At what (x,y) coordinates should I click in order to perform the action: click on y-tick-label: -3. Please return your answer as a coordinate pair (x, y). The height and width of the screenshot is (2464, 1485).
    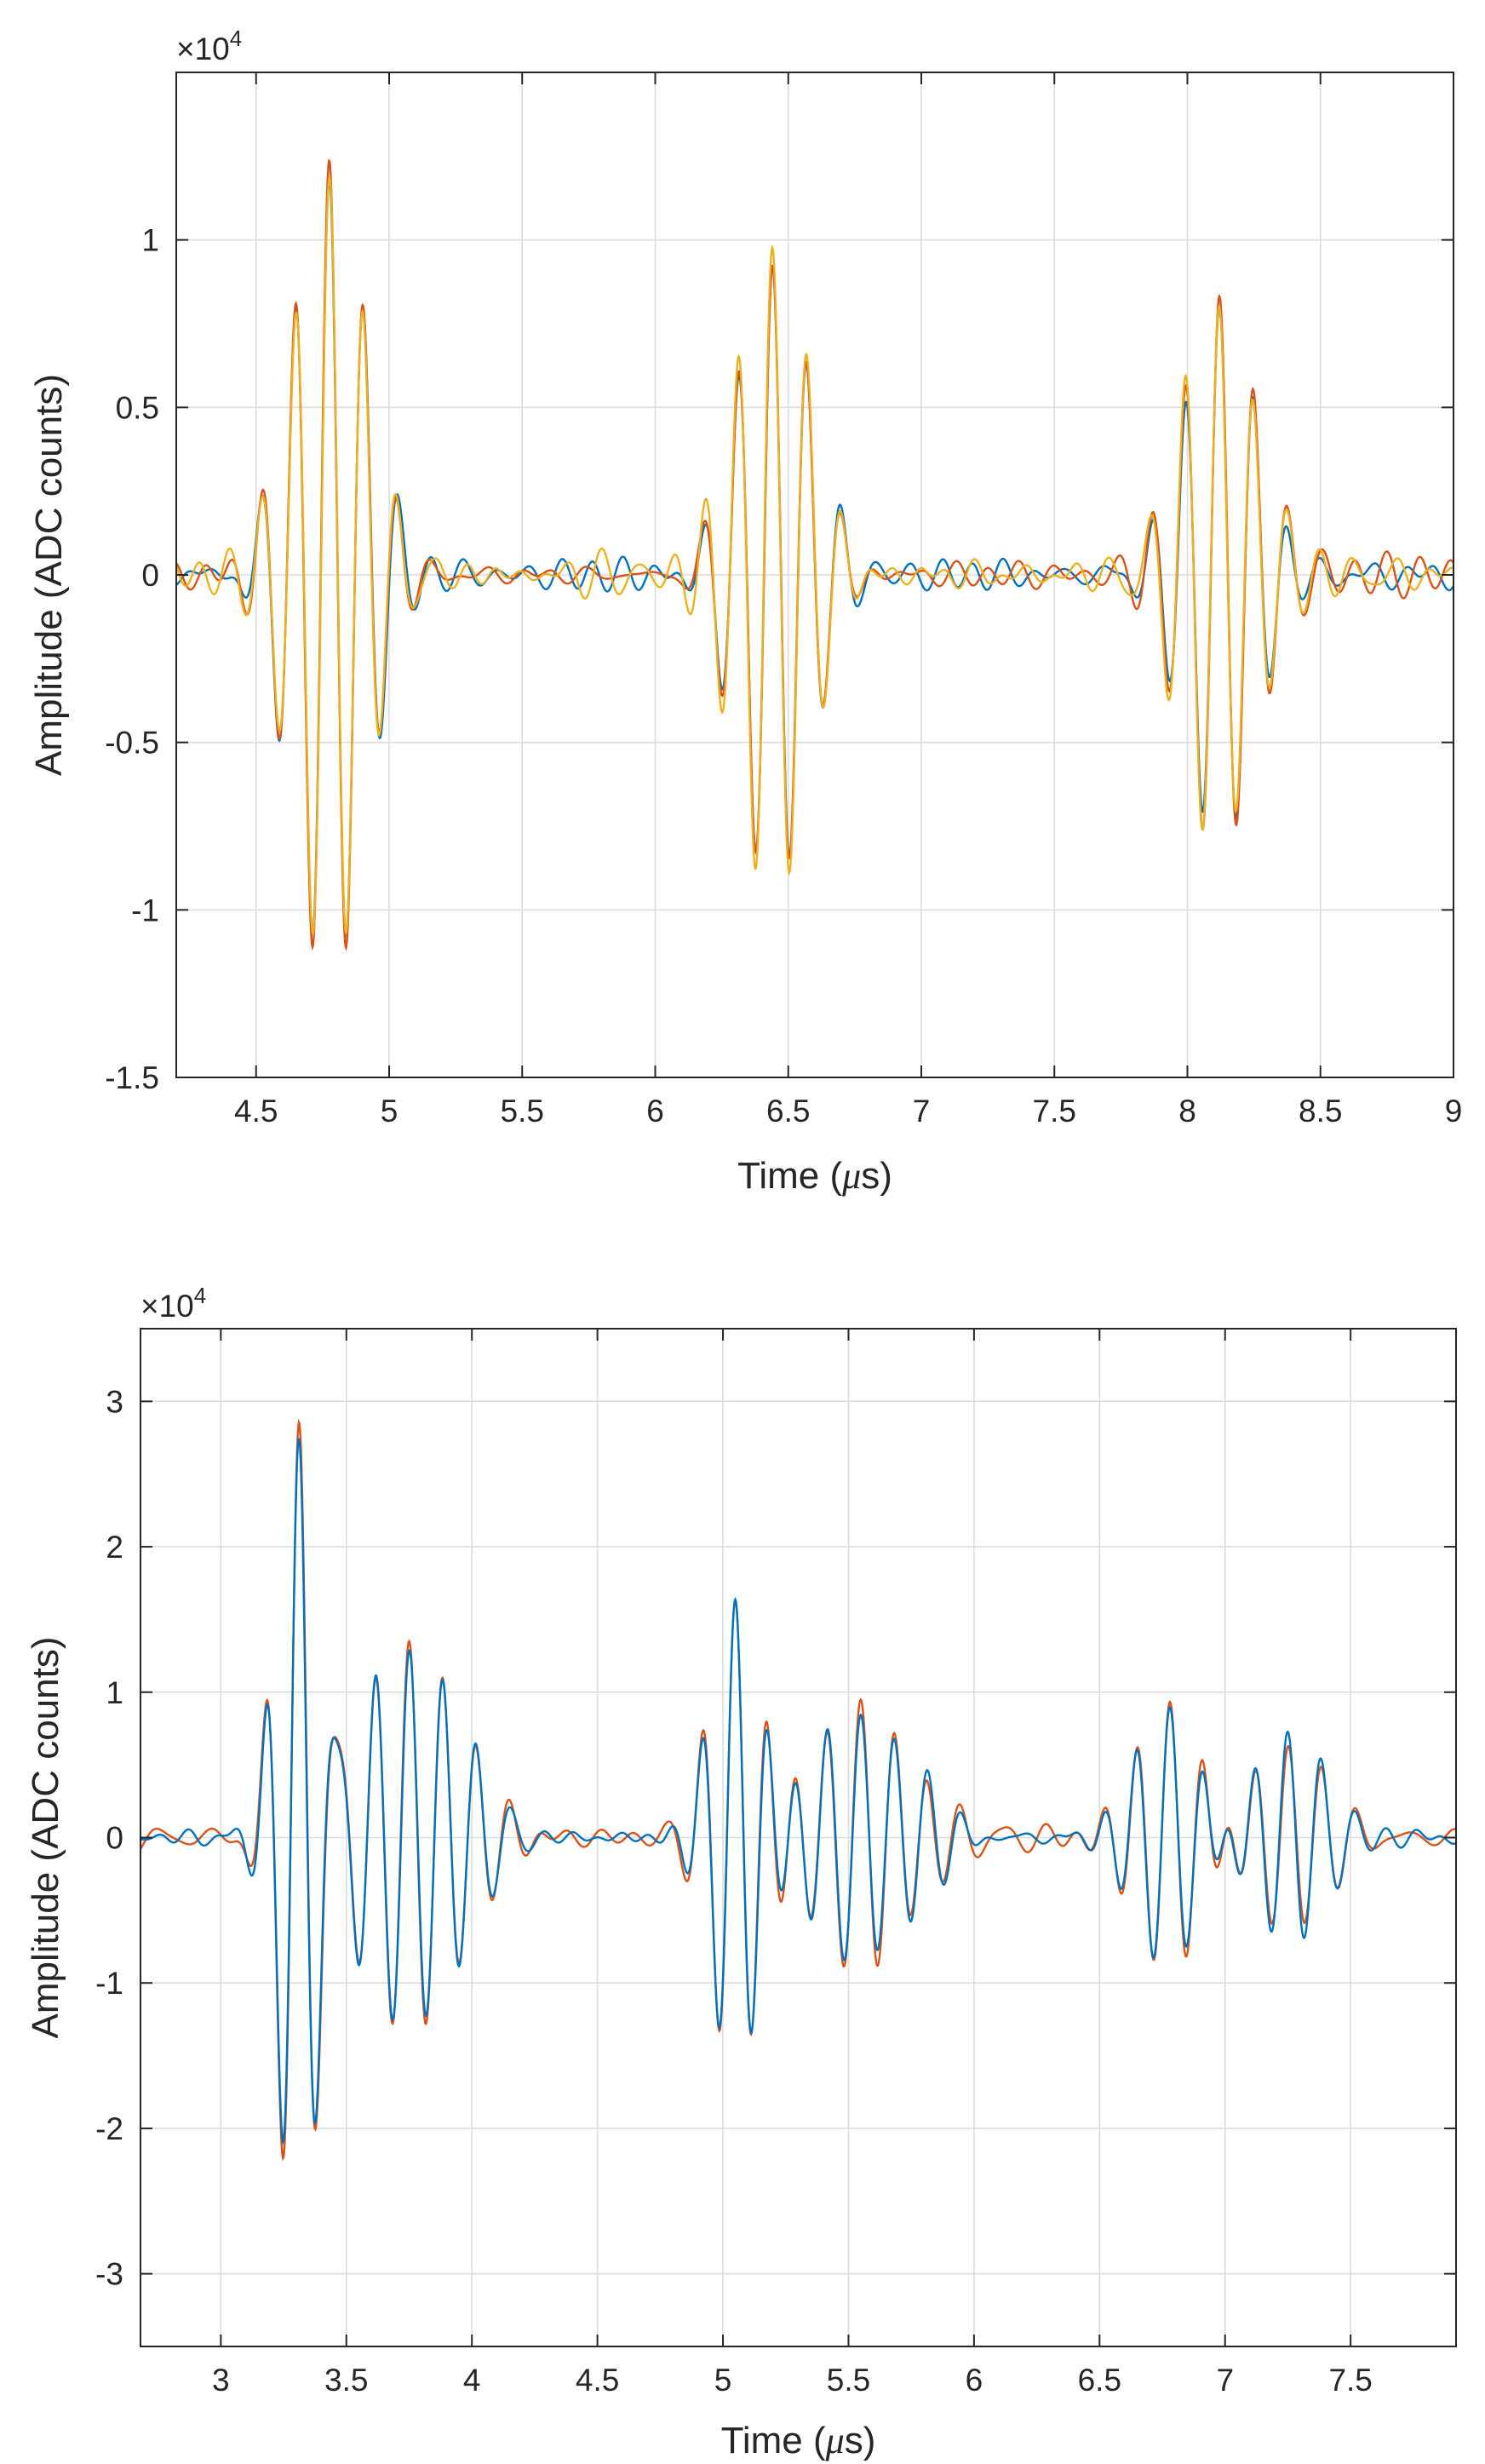
    Looking at the image, I should click on (109, 2274).